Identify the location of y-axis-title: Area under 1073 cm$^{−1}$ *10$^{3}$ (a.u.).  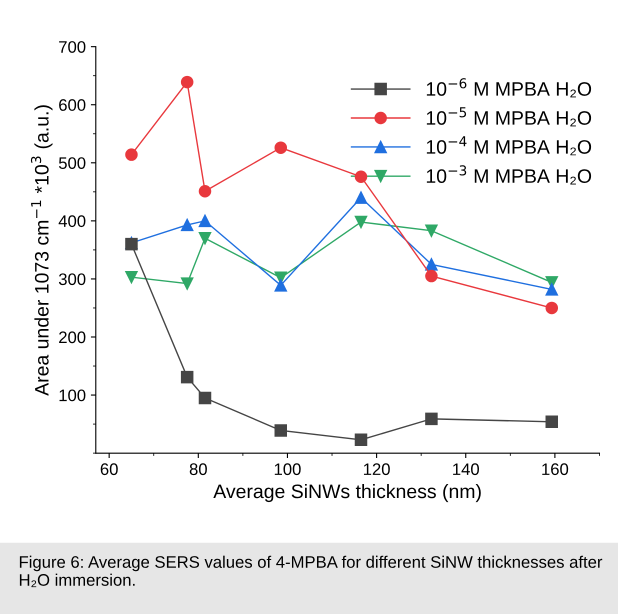
(41, 250).